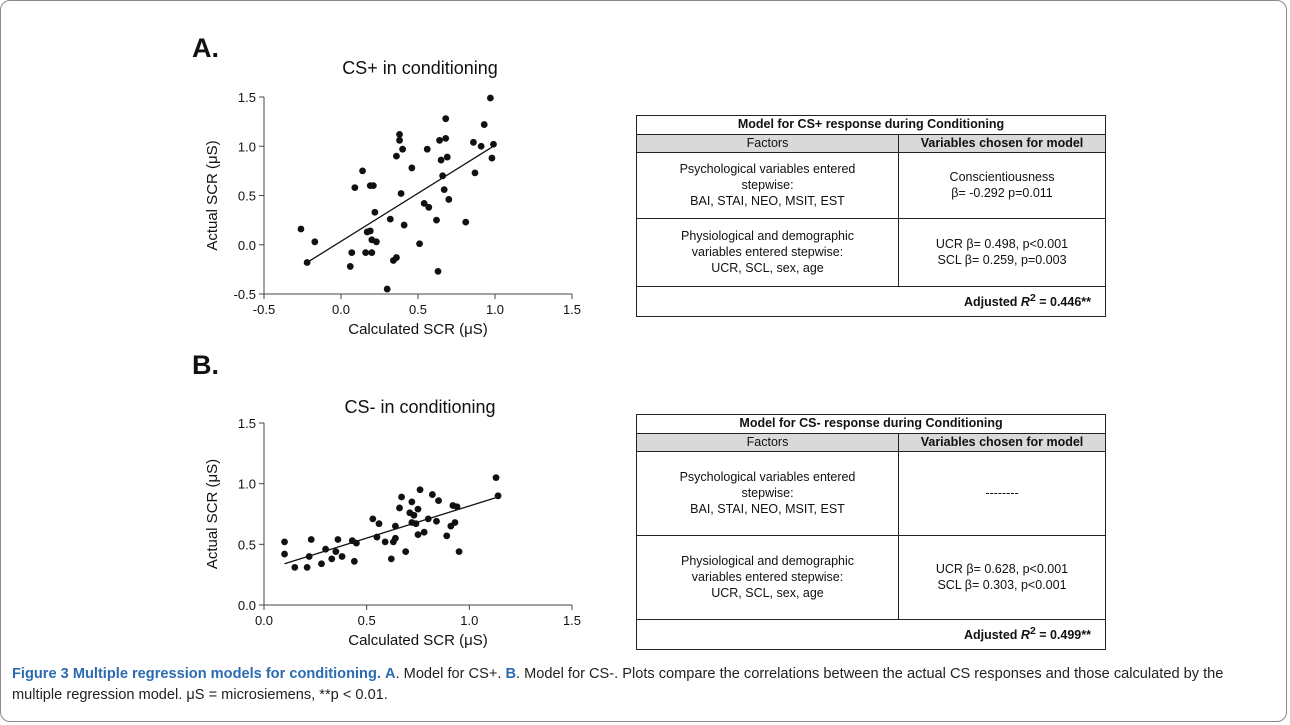 This screenshot has height=725, width=1290. Describe the element at coordinates (495, 309) in the screenshot. I see `x-tick-label: 1.0` at that location.